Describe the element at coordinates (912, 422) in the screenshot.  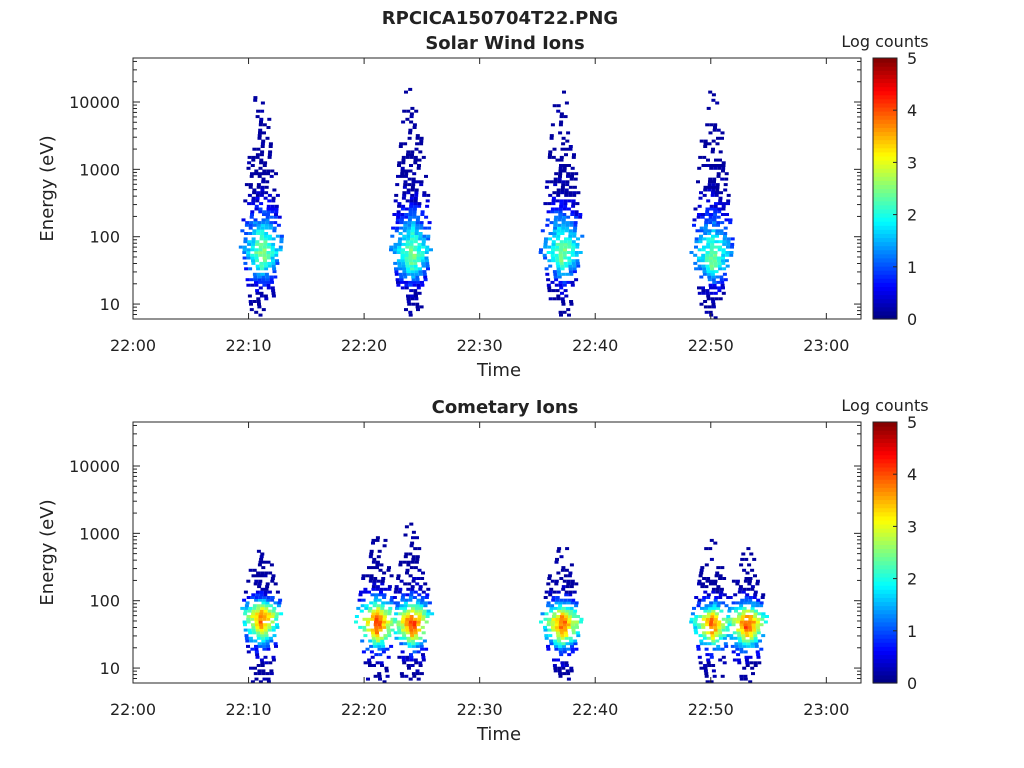
I see `colorbar-tick-label: 5` at that location.